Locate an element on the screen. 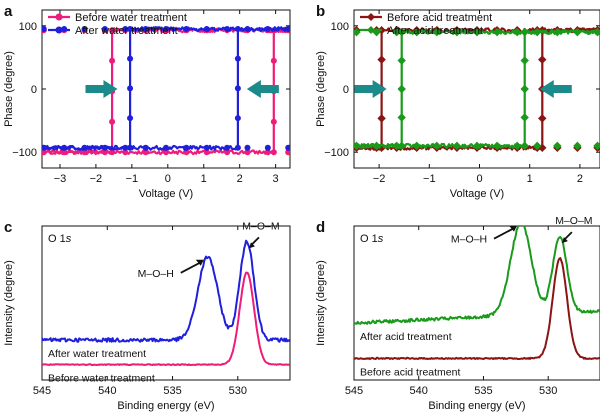 The image size is (600, 416). x-tick-label: 540 is located at coordinates (107, 391).